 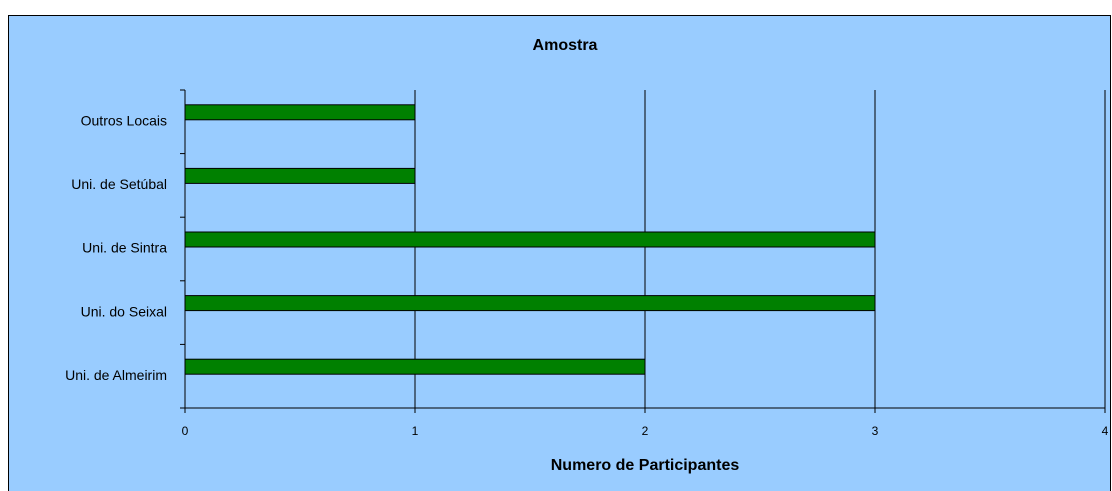 I want to click on chart-title: Amostra, so click(x=565, y=45).